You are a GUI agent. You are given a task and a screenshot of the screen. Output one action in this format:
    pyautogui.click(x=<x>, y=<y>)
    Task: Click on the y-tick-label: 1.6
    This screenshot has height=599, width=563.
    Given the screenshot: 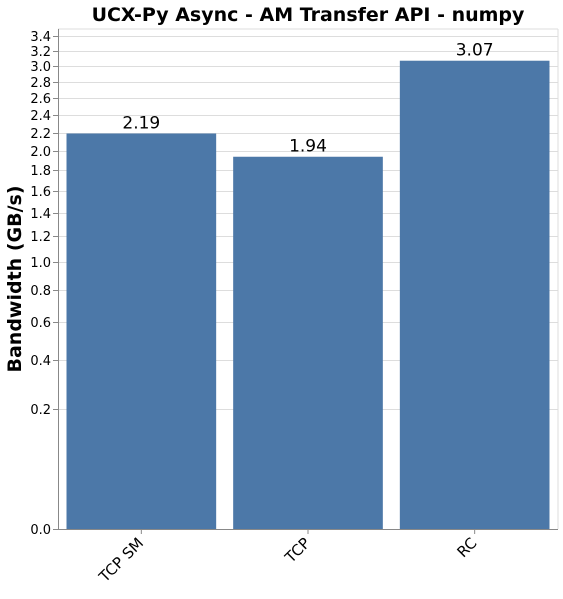 What is the action you would take?
    pyautogui.click(x=40, y=192)
    